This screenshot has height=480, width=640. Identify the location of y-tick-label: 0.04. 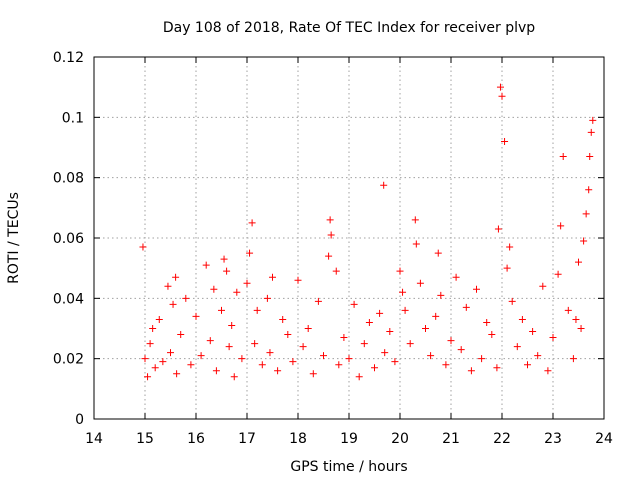
(68, 299).